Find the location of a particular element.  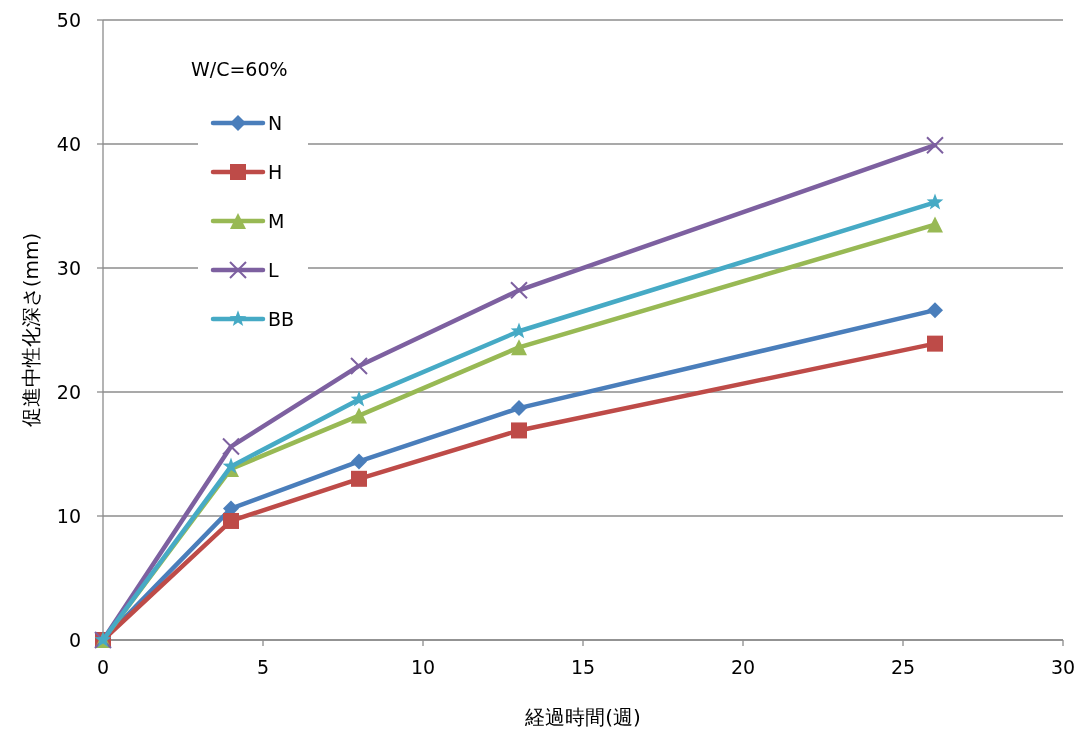

x-tick-label: 30 is located at coordinates (1063, 667).